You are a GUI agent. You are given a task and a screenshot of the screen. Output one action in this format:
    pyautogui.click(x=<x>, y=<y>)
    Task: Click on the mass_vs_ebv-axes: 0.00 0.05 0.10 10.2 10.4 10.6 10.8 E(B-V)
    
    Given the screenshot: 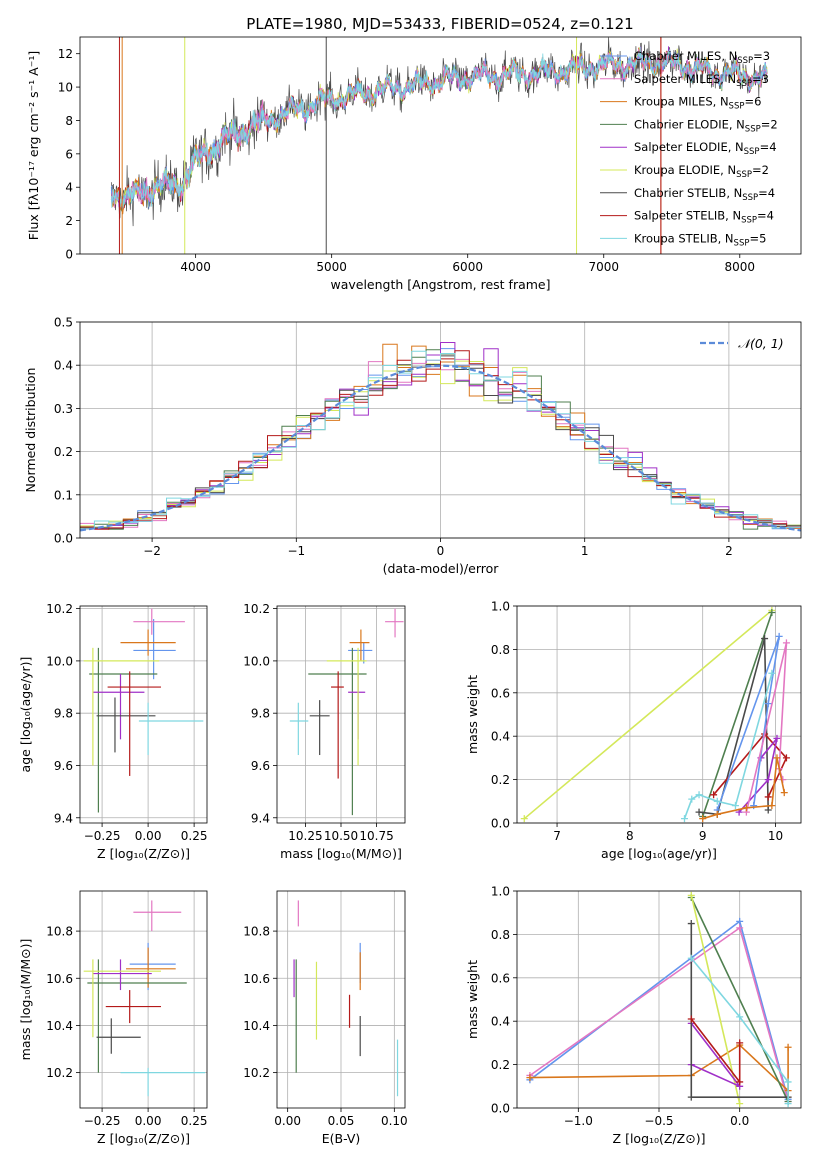 What is the action you would take?
    pyautogui.click(x=325, y=1018)
    